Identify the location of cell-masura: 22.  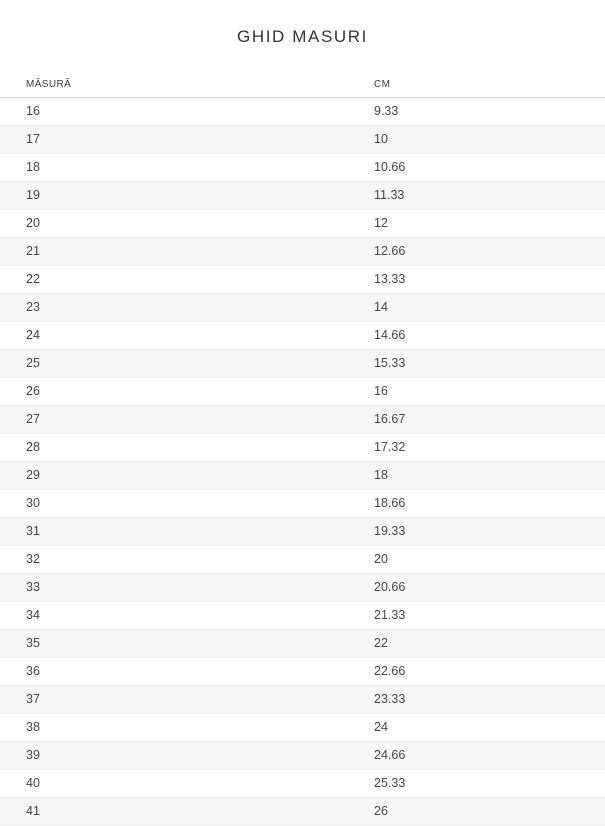
(174, 279).